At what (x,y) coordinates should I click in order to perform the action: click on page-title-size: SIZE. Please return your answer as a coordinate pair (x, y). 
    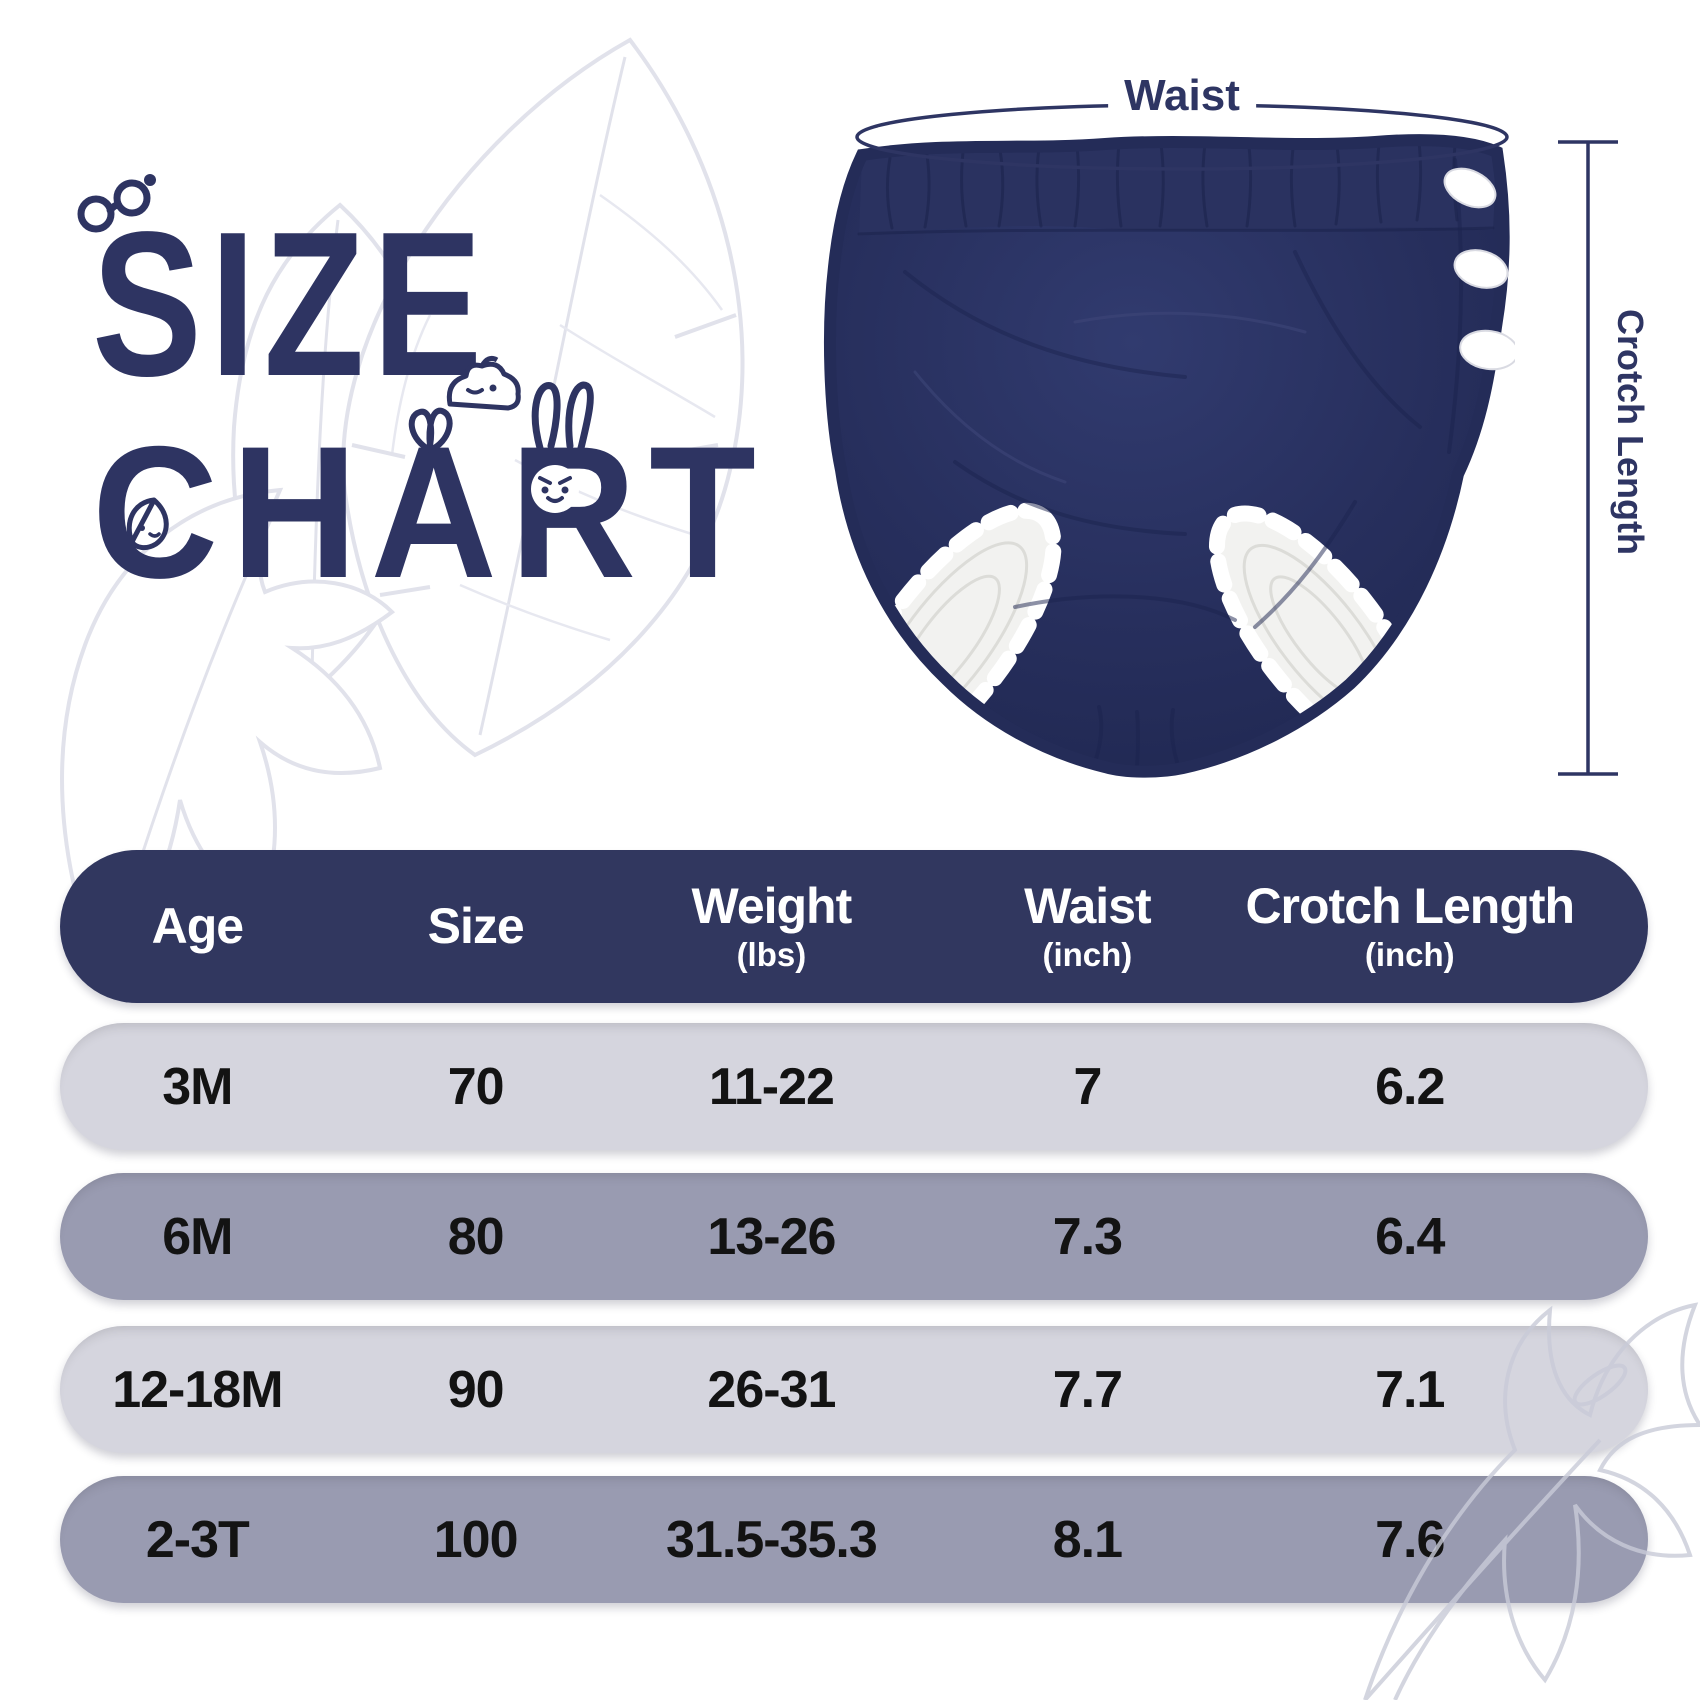
    Looking at the image, I should click on (291, 304).